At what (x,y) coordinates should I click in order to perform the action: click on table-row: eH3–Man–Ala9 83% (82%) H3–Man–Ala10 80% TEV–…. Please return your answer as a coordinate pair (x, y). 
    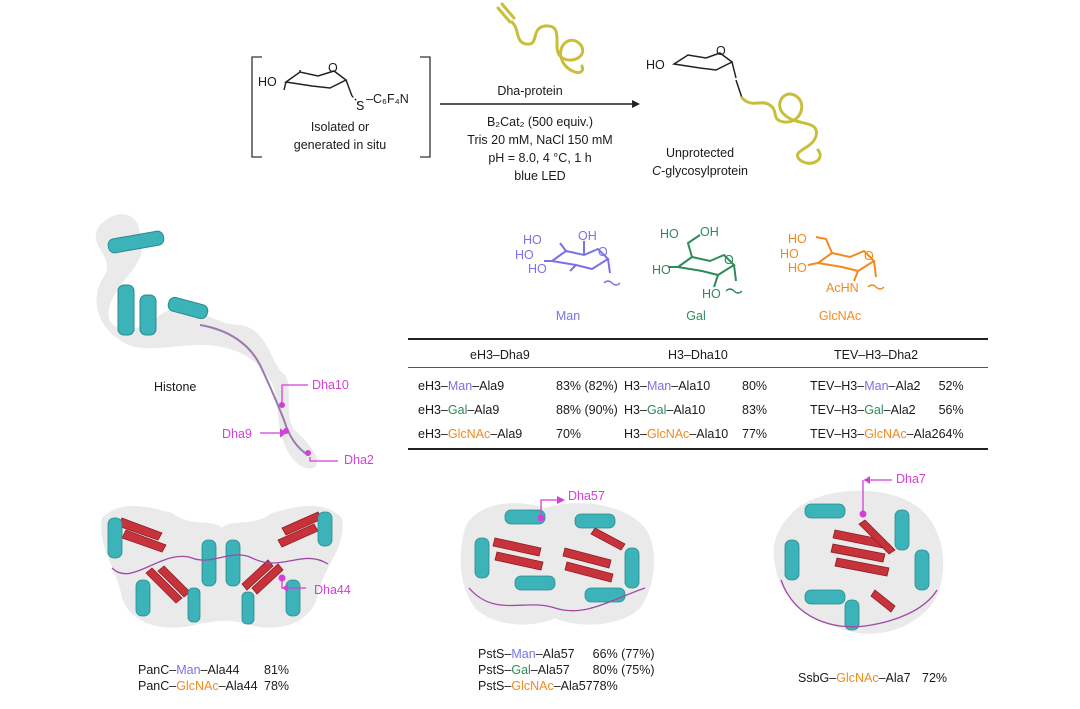
    Looking at the image, I should click on (698, 386).